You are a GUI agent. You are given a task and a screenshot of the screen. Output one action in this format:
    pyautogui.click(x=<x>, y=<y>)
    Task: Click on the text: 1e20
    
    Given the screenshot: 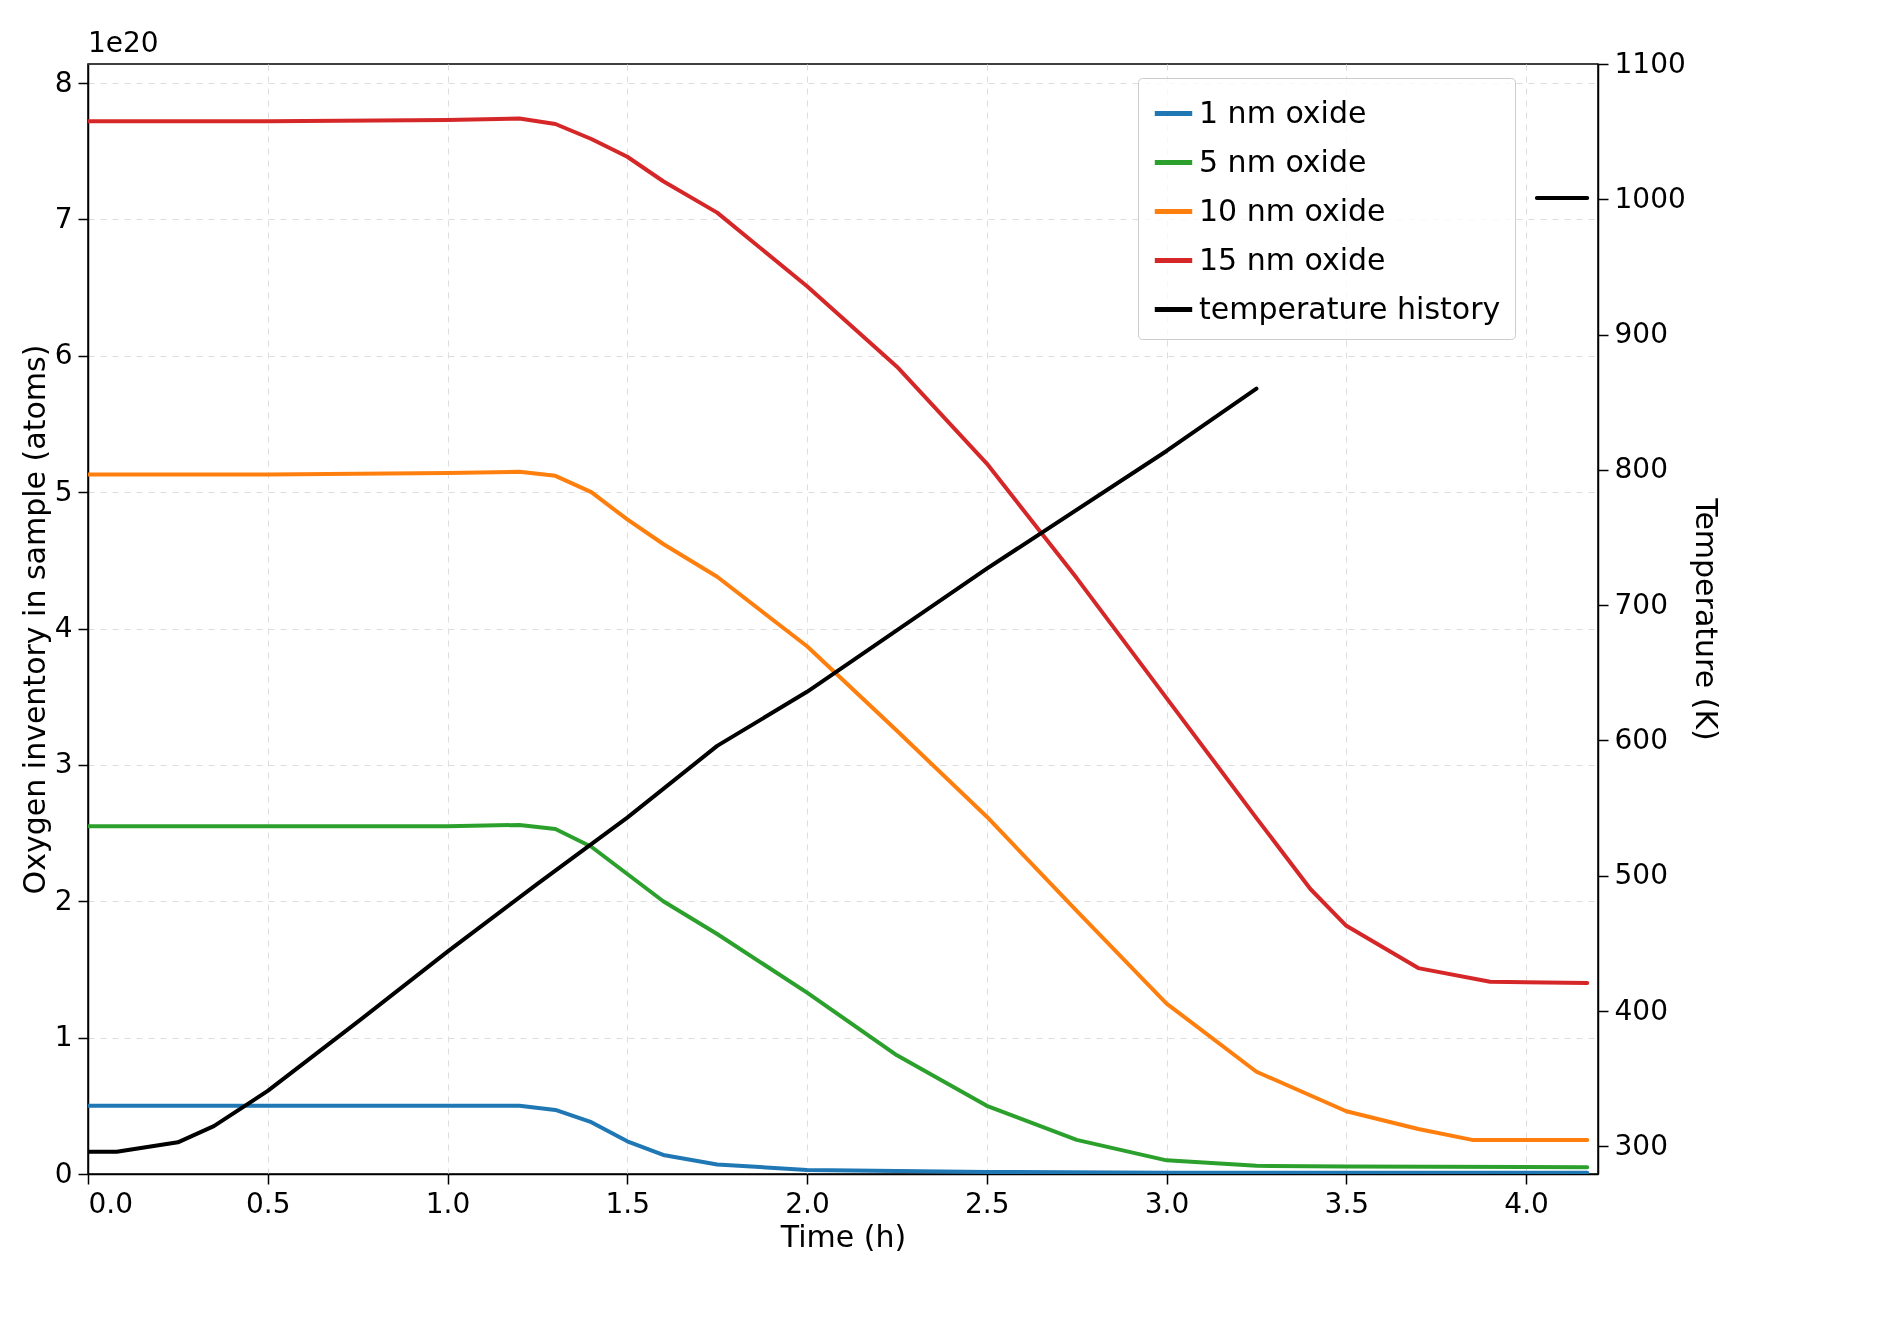 What is the action you would take?
    pyautogui.click(x=123, y=42)
    